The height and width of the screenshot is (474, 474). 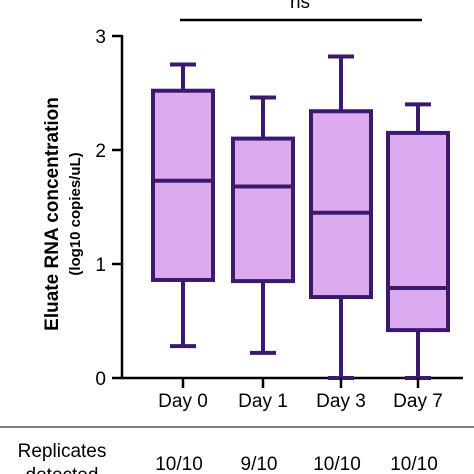 I want to click on y-tick-label: 0, so click(x=100, y=379).